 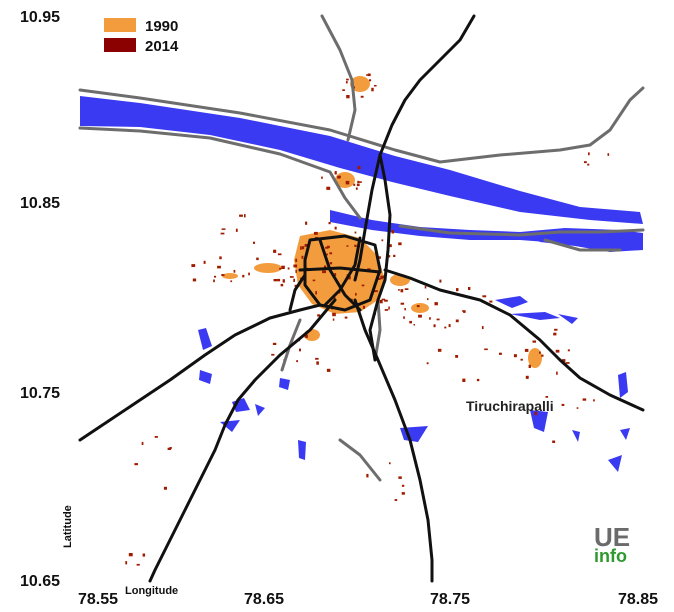 I want to click on legend: 1990 2014, so click(x=141, y=36).